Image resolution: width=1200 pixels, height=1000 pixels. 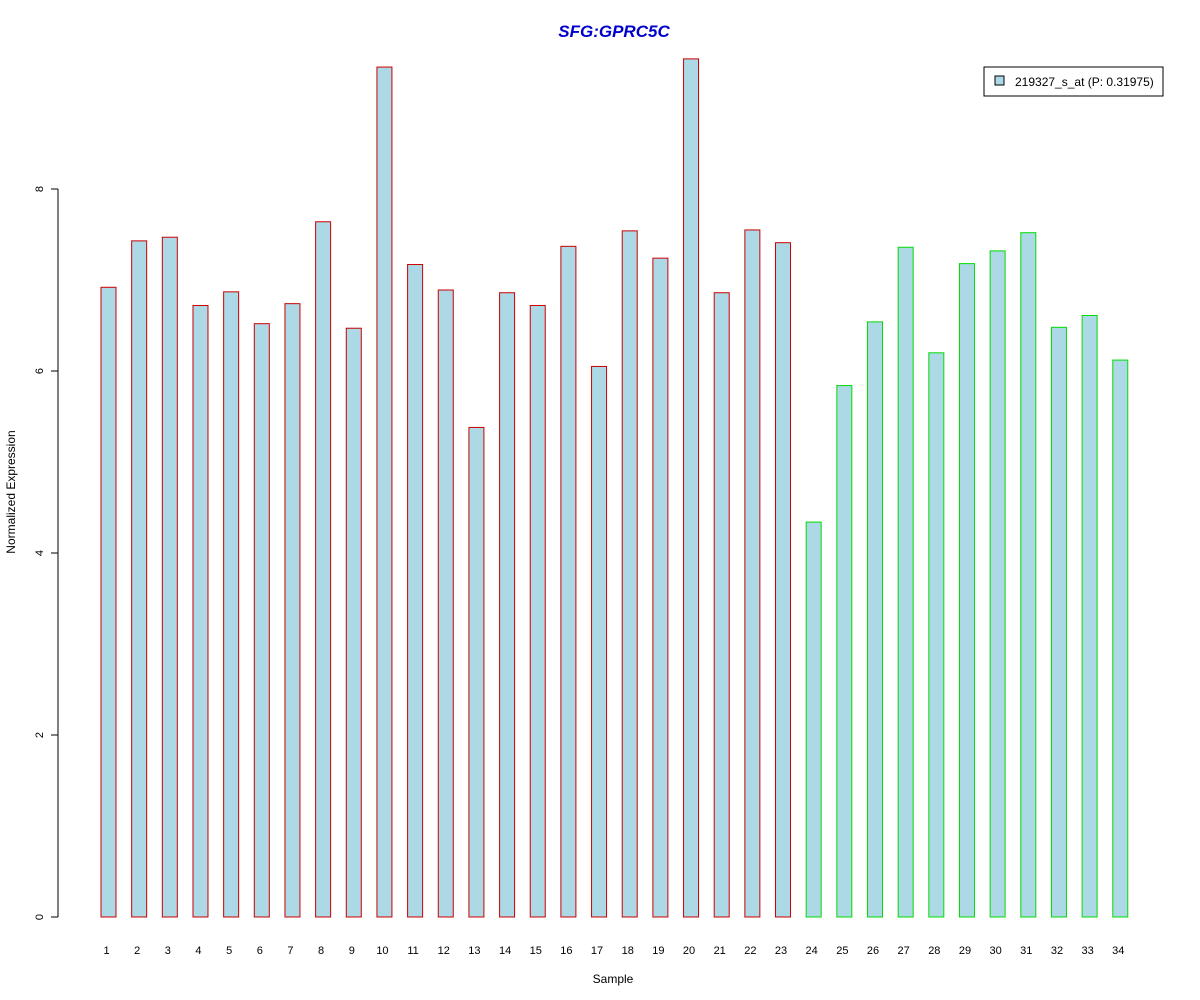 I want to click on x-tick-label: 29, so click(x=965, y=951).